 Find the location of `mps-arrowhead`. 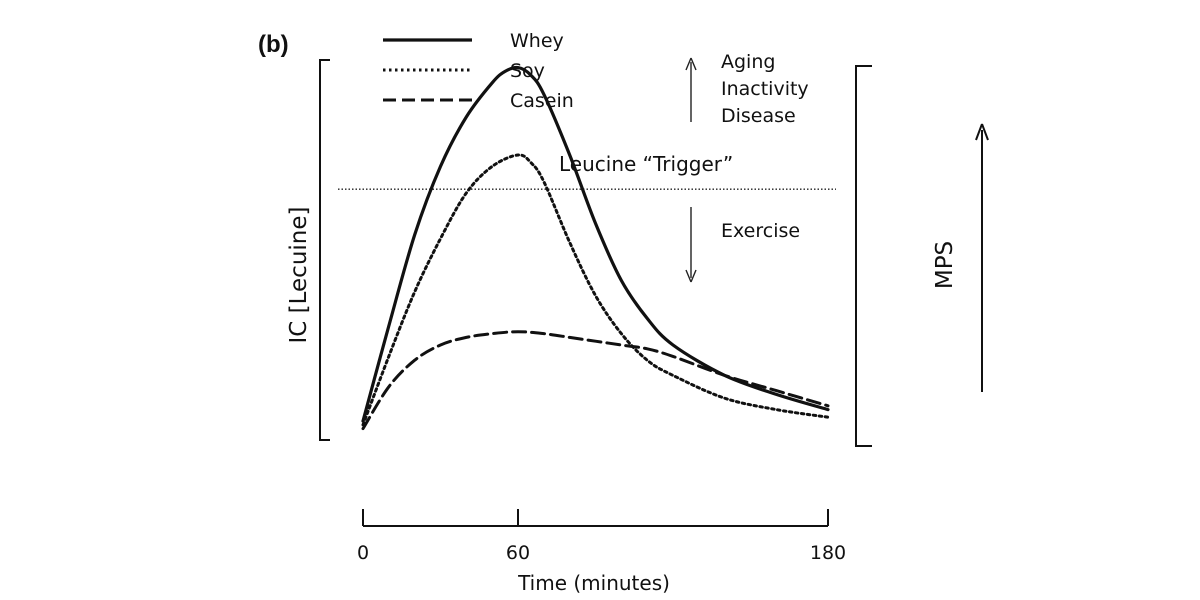

mps-arrowhead is located at coordinates (982, 132).